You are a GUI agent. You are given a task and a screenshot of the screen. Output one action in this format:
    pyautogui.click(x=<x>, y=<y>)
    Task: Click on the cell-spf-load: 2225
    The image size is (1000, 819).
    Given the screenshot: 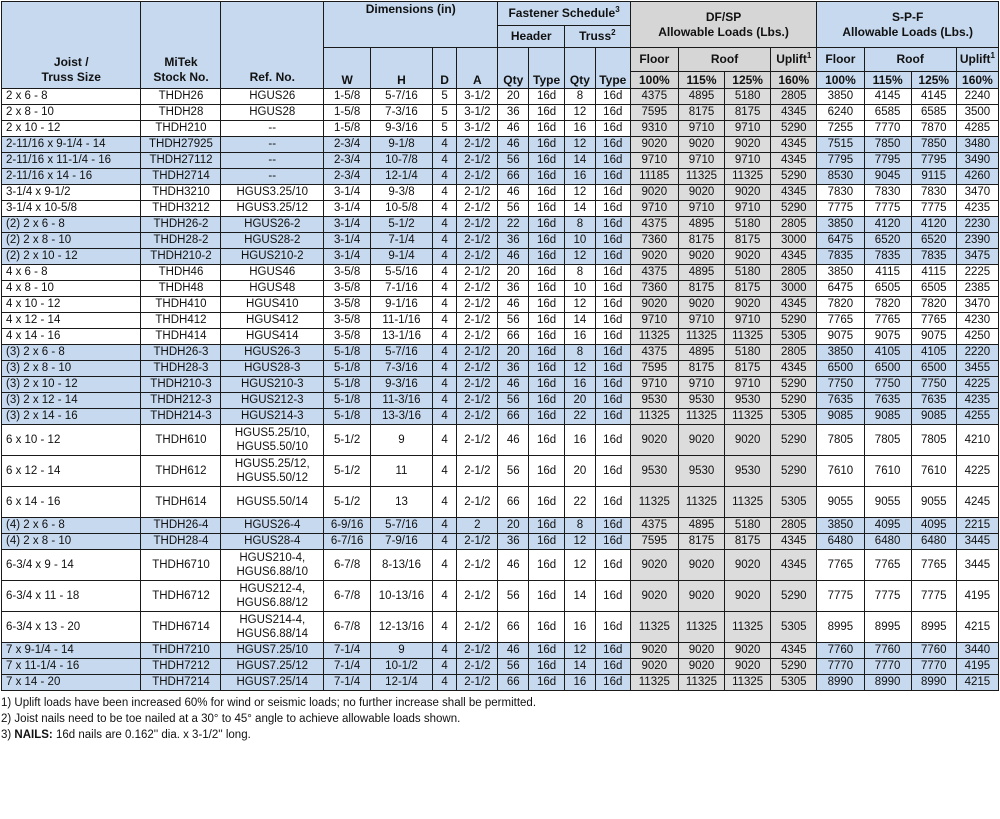 What is the action you would take?
    pyautogui.click(x=977, y=272)
    